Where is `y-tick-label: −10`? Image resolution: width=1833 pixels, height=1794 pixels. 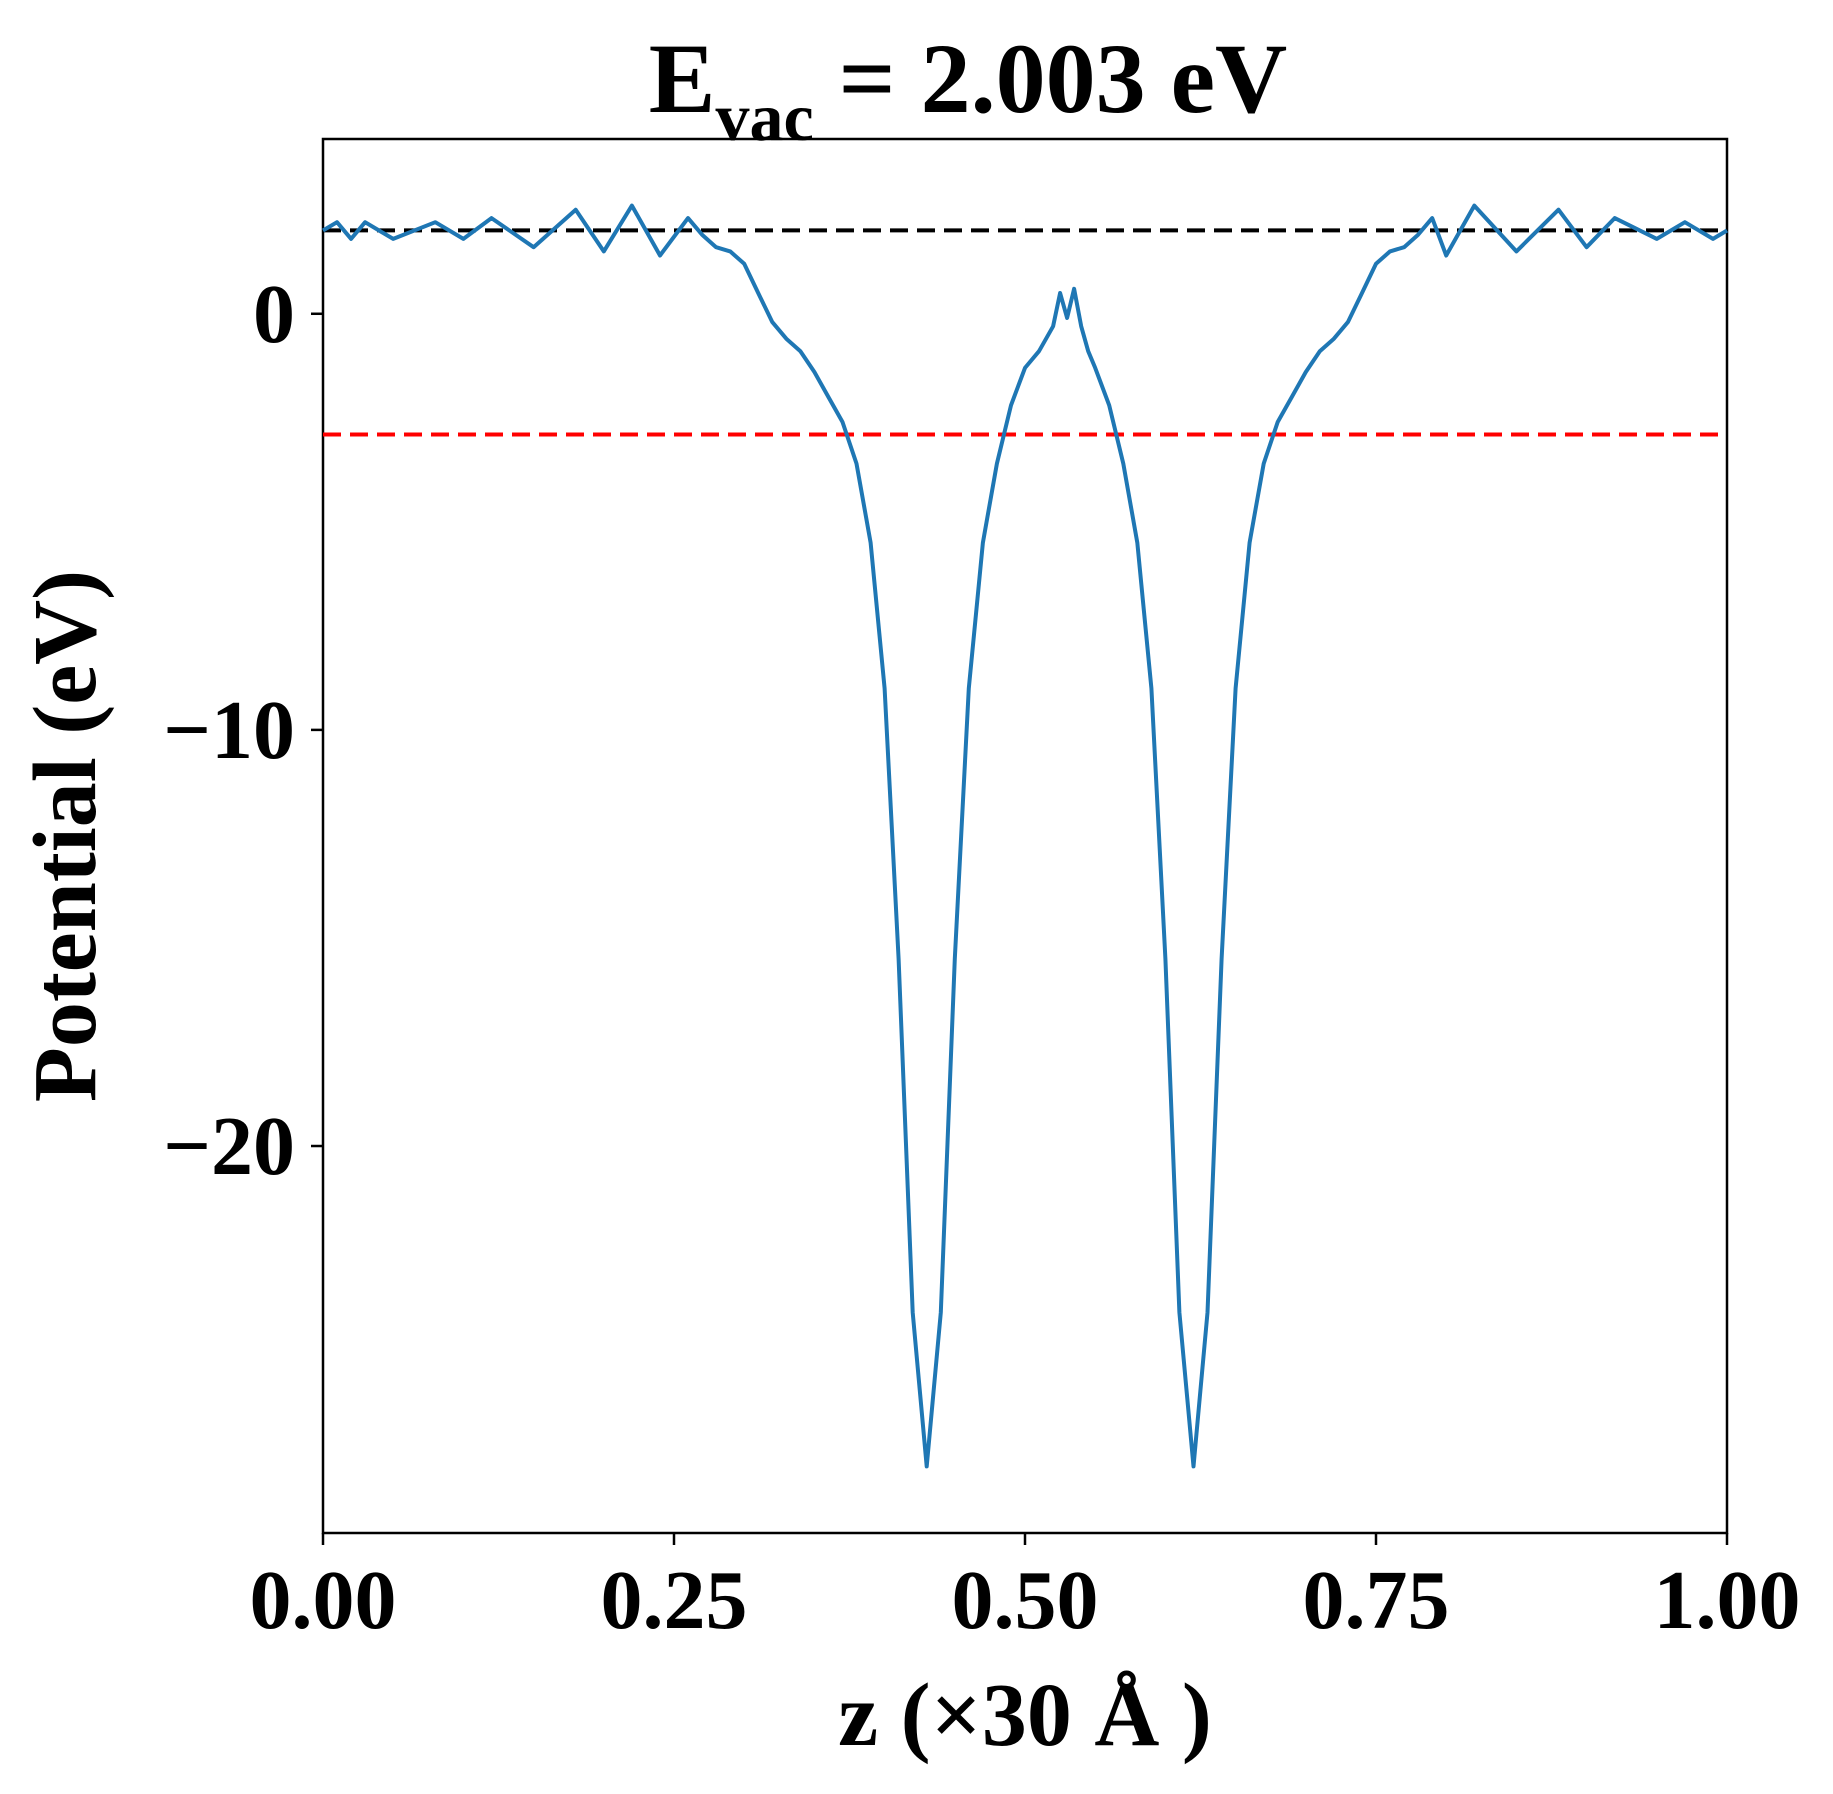
y-tick-label: −10 is located at coordinates (229, 730).